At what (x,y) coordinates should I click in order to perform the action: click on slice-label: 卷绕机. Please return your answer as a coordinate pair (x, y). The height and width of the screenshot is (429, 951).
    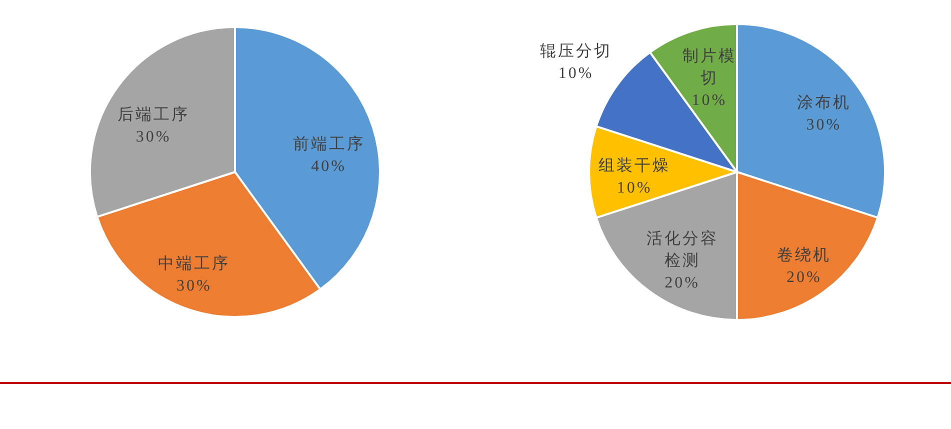
    Looking at the image, I should click on (804, 255).